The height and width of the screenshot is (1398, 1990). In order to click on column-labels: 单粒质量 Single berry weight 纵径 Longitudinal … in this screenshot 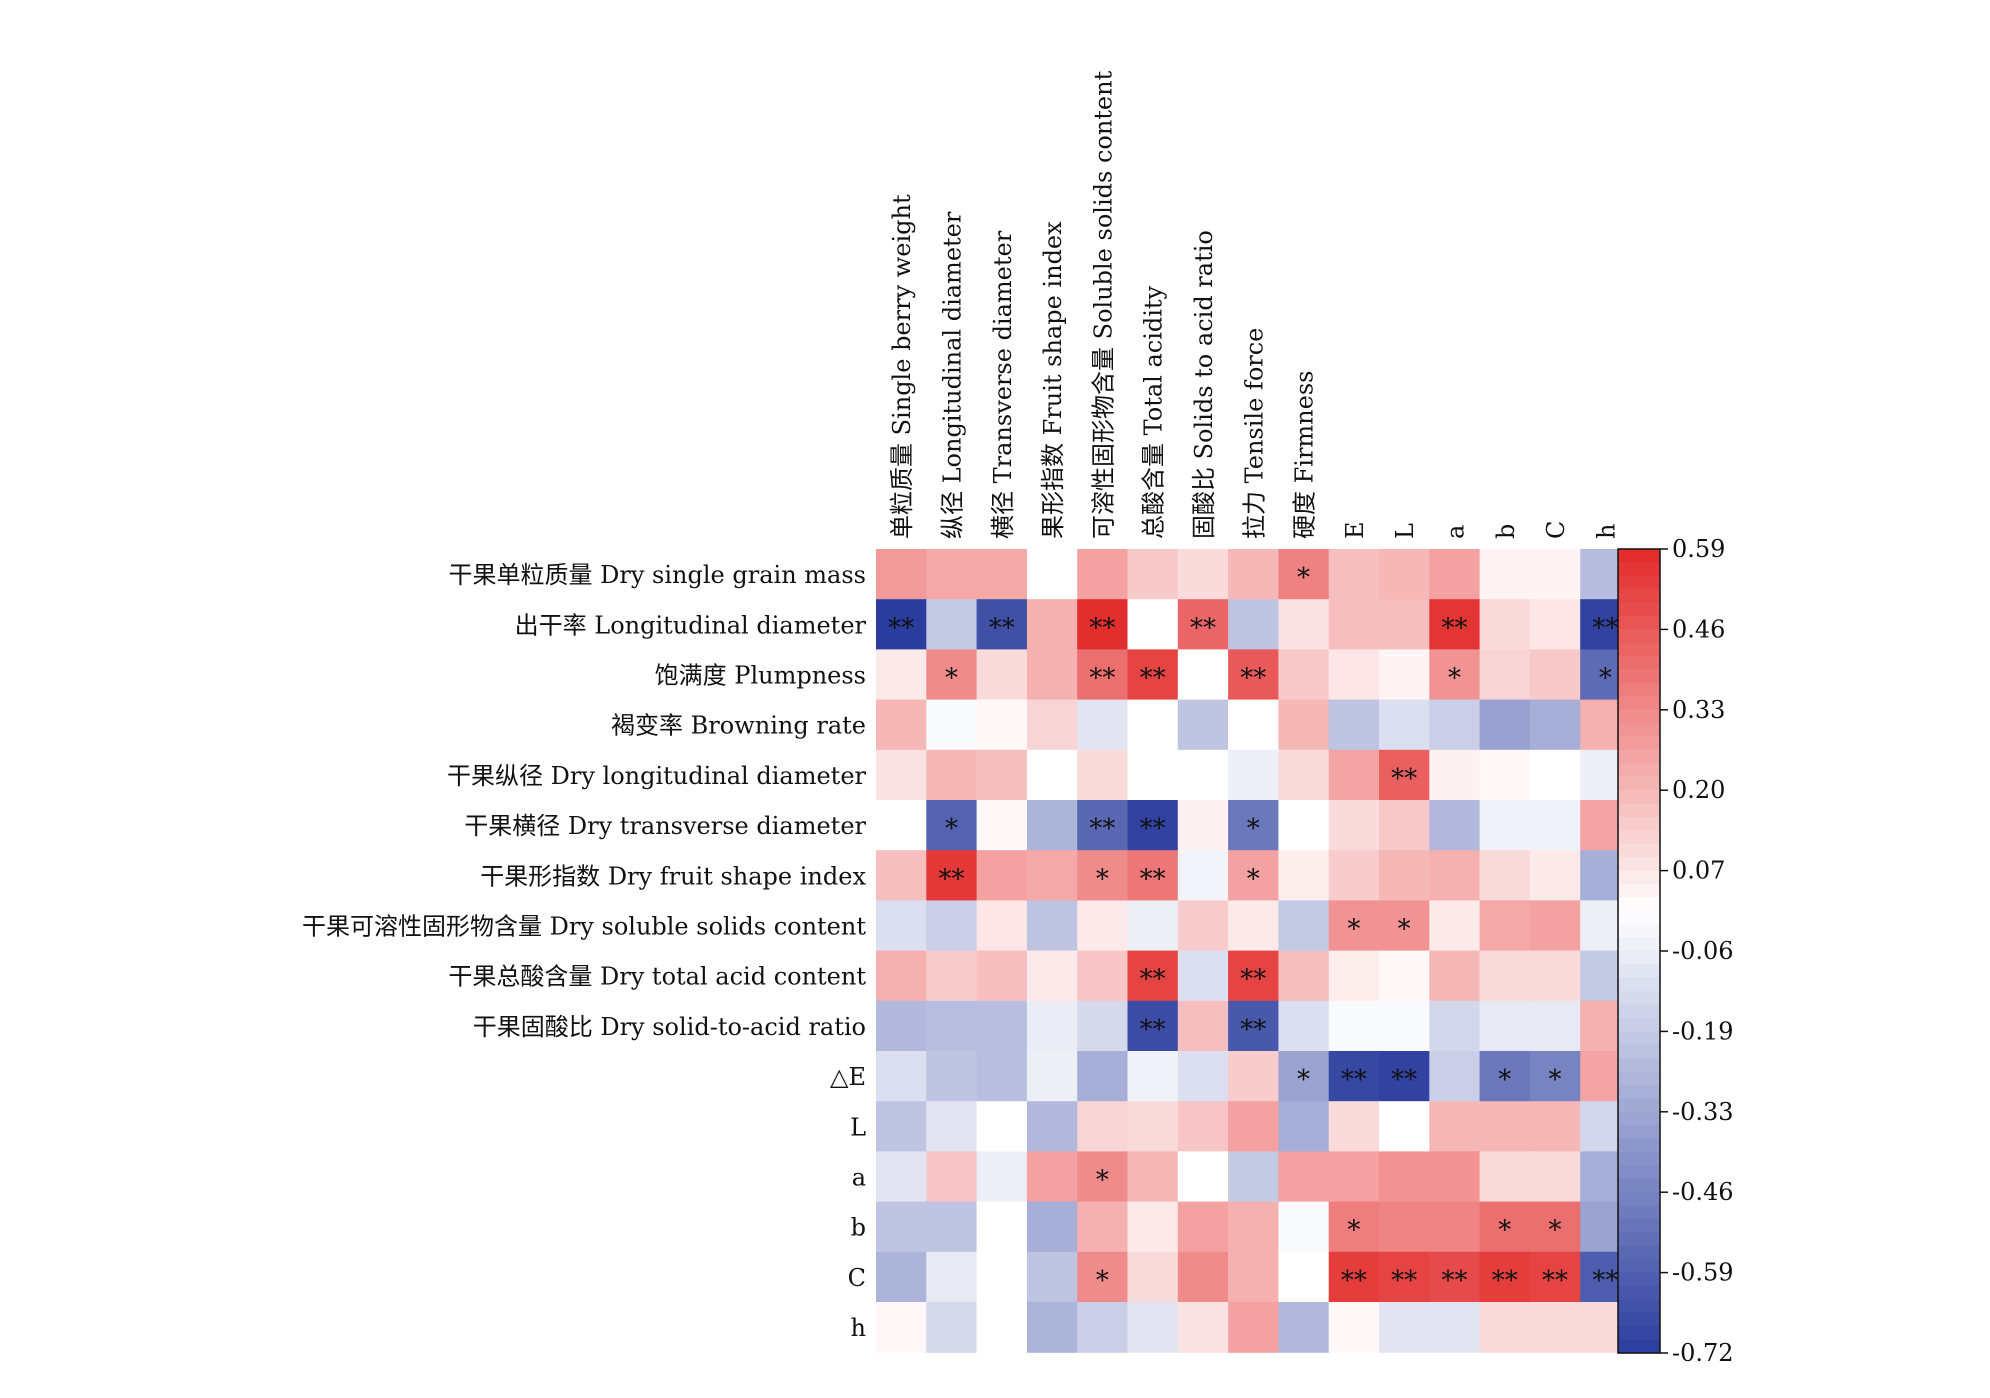, I will do `click(1254, 304)`.